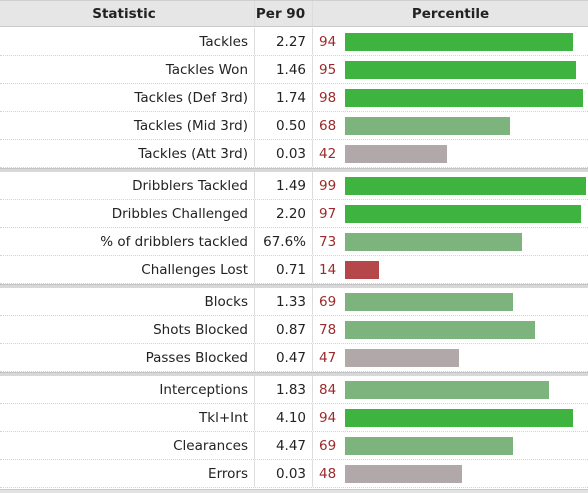  I want to click on stat-name: Tkl+Int, so click(127, 417).